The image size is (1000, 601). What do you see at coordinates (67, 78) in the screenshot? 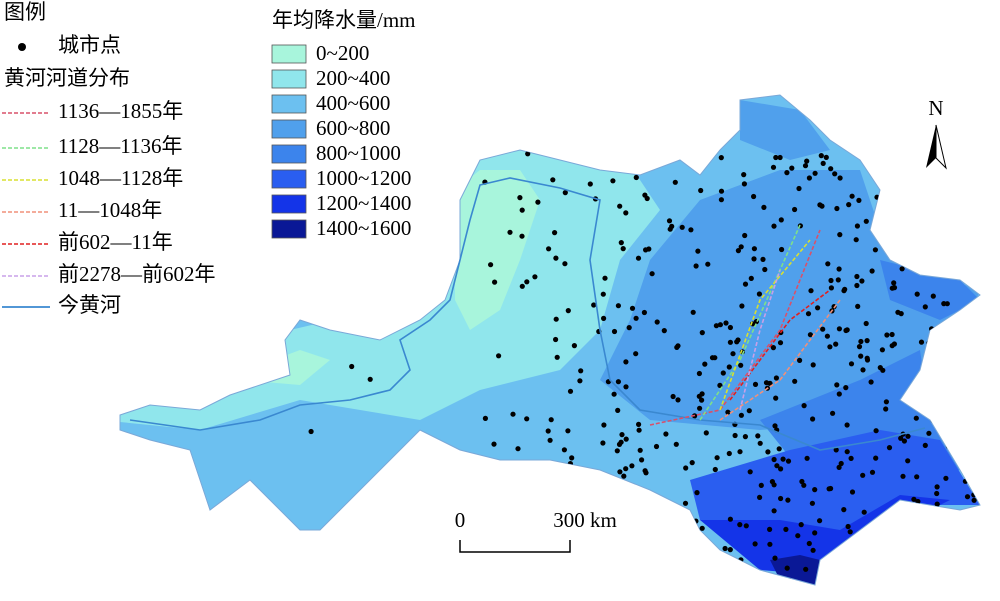
I see `river-legend-title: 黄河河道分布` at bounding box center [67, 78].